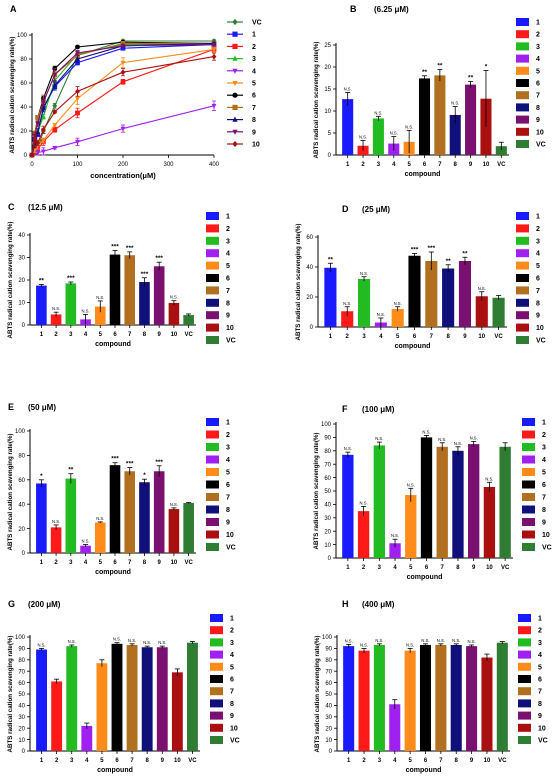 The height and width of the screenshot is (779, 554). Describe the element at coordinates (498, 337) in the screenshot. I see `x-tick-label: VC` at that location.